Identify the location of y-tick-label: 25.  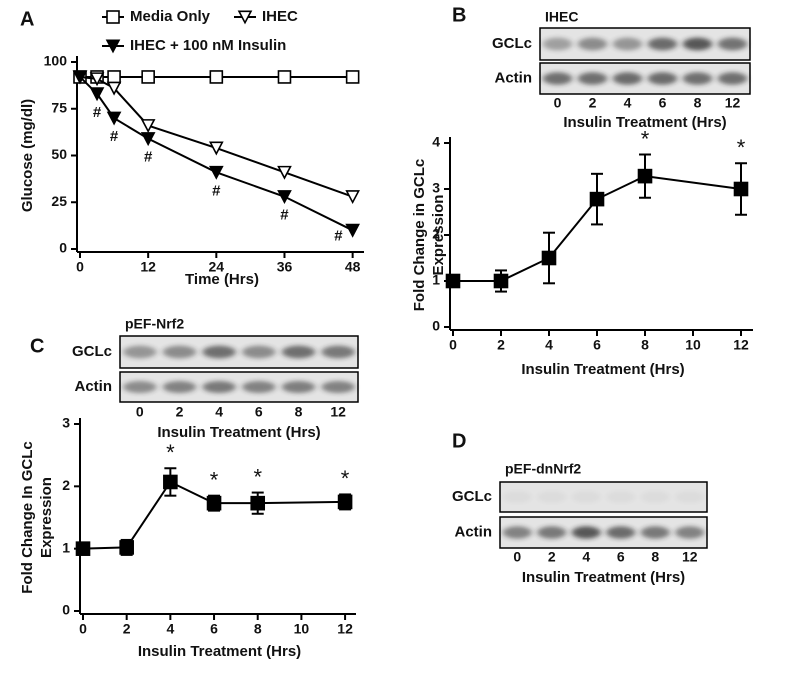
(59, 201).